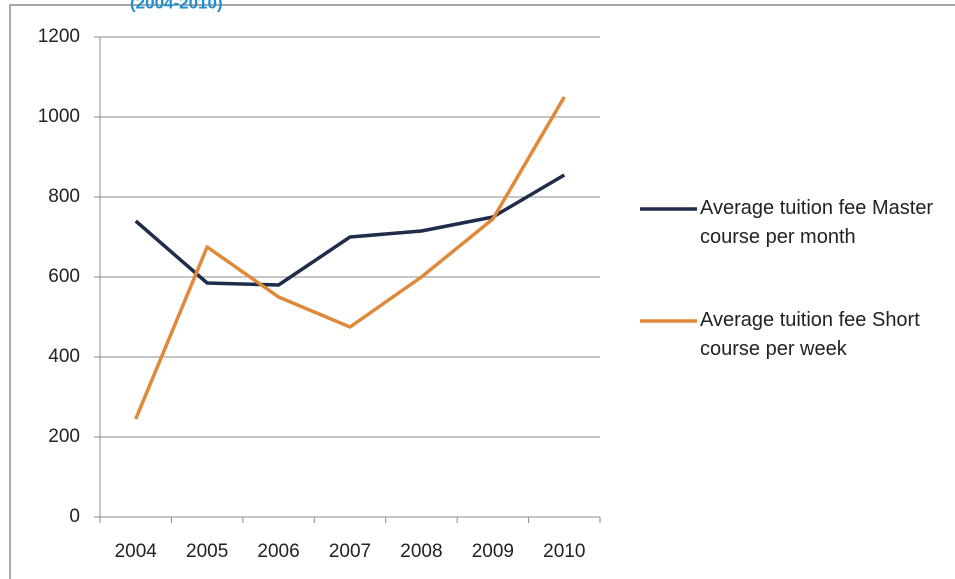 This screenshot has height=579, width=955. What do you see at coordinates (350, 551) in the screenshot?
I see `x-tick-label: 2007` at bounding box center [350, 551].